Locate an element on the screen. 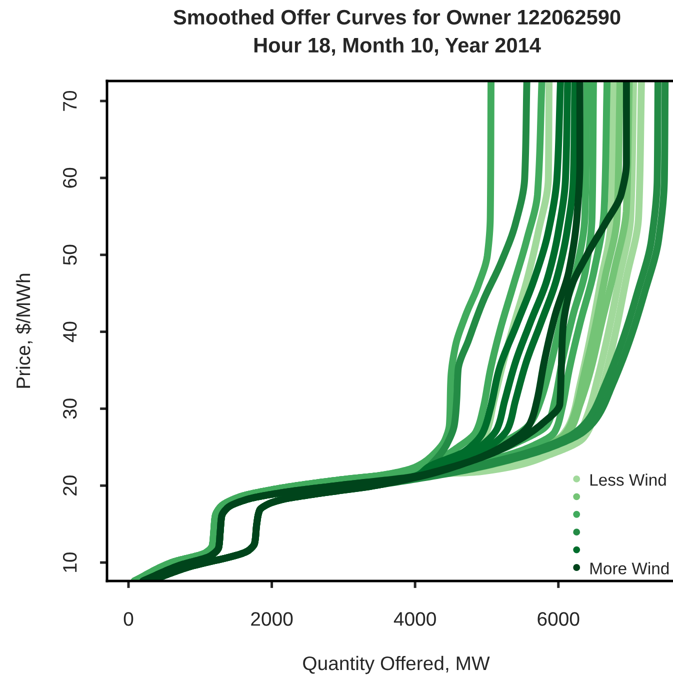 The height and width of the screenshot is (682, 673). y-axis-title: Price, $/MWh is located at coordinates (24, 331).